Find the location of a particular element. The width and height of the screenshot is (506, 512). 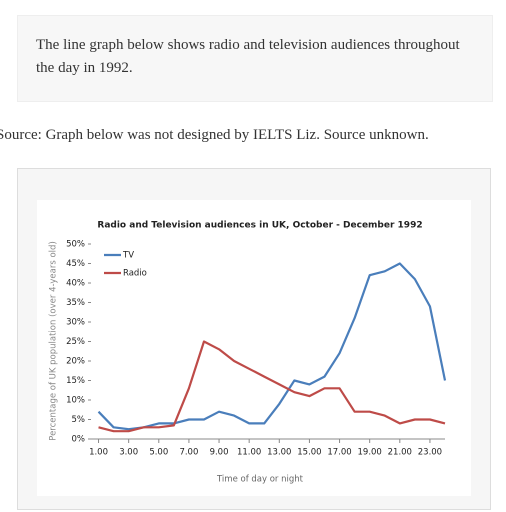

x-tick-label: 21.00 is located at coordinates (400, 453).